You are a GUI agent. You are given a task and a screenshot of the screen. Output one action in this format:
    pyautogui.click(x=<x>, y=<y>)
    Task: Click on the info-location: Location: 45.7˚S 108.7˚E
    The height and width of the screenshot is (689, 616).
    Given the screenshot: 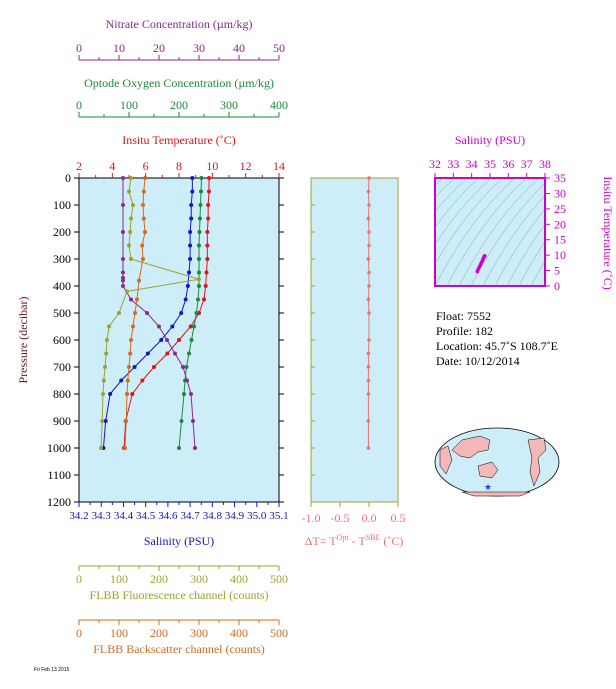 What is the action you would take?
    pyautogui.click(x=497, y=346)
    